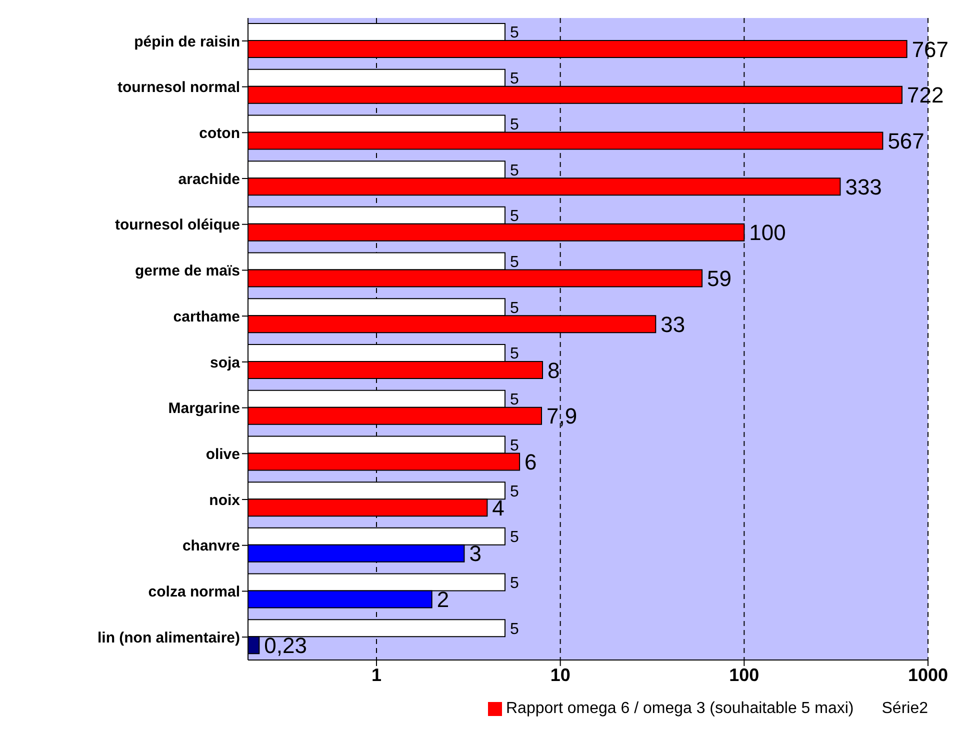 This screenshot has height=749, width=975. What do you see at coordinates (177, 225) in the screenshot?
I see `y-tick-label: tournesol oléique` at bounding box center [177, 225].